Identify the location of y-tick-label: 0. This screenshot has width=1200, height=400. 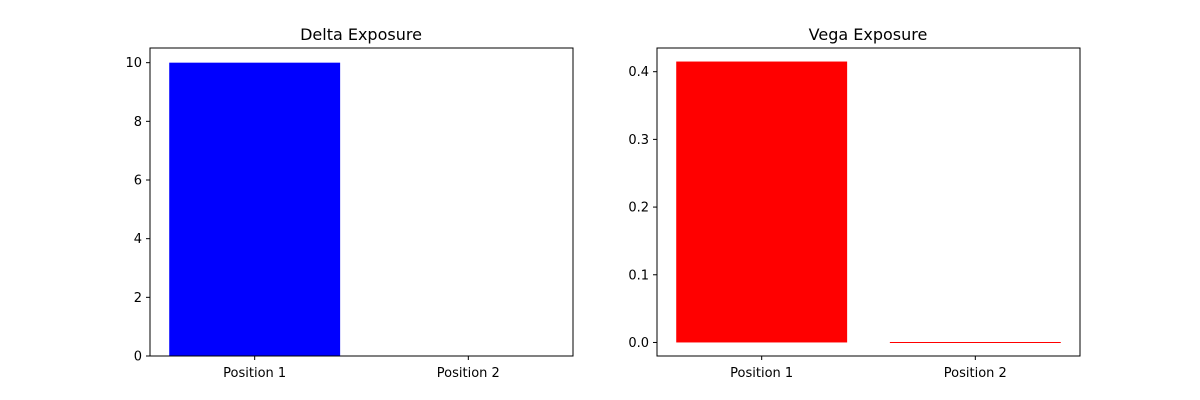
(138, 357).